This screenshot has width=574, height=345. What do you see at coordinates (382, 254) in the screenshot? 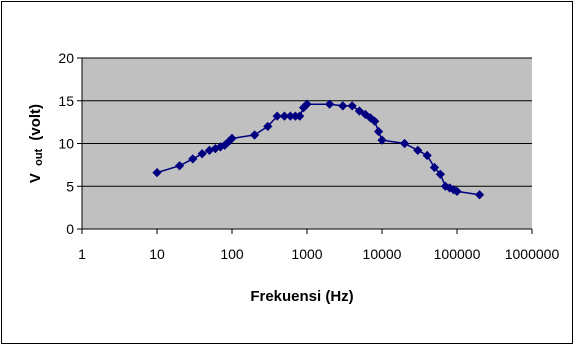
I see `x-tick-label-10000: 10000` at bounding box center [382, 254].